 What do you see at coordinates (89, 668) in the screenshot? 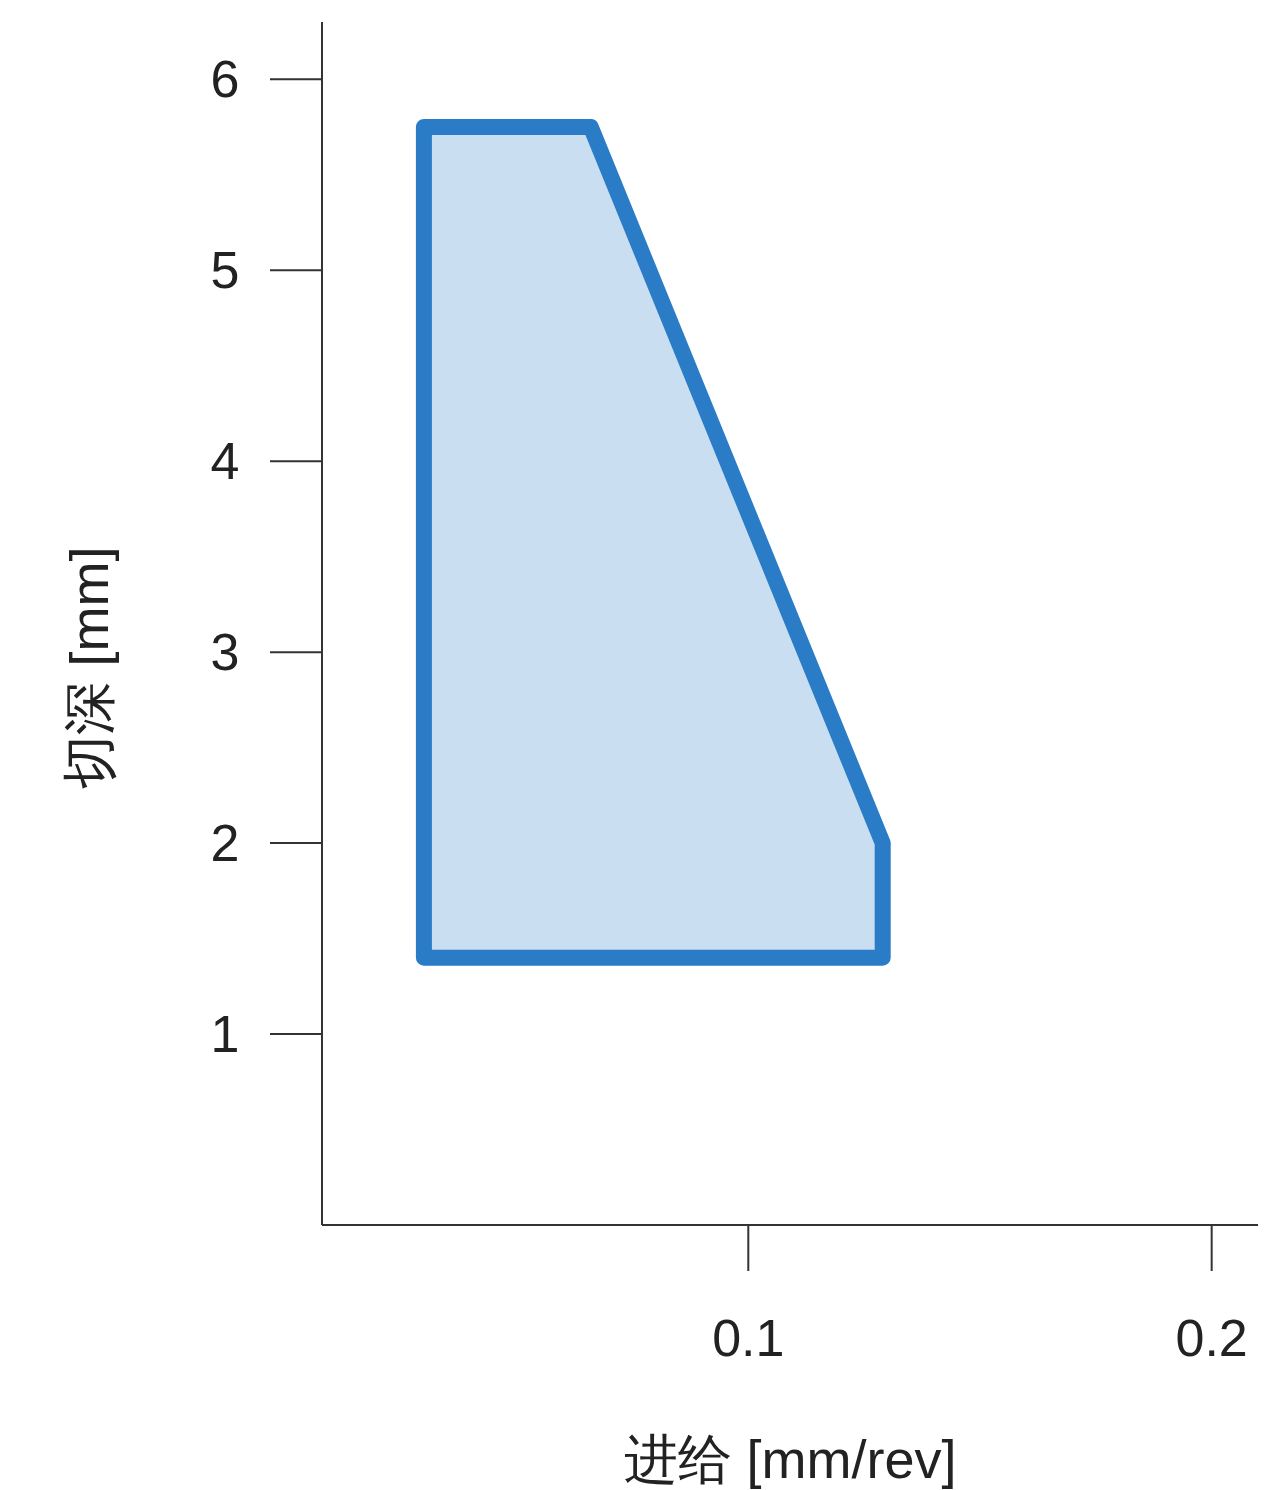
I see `y-axis-title: 切深 [mm]` at bounding box center [89, 668].